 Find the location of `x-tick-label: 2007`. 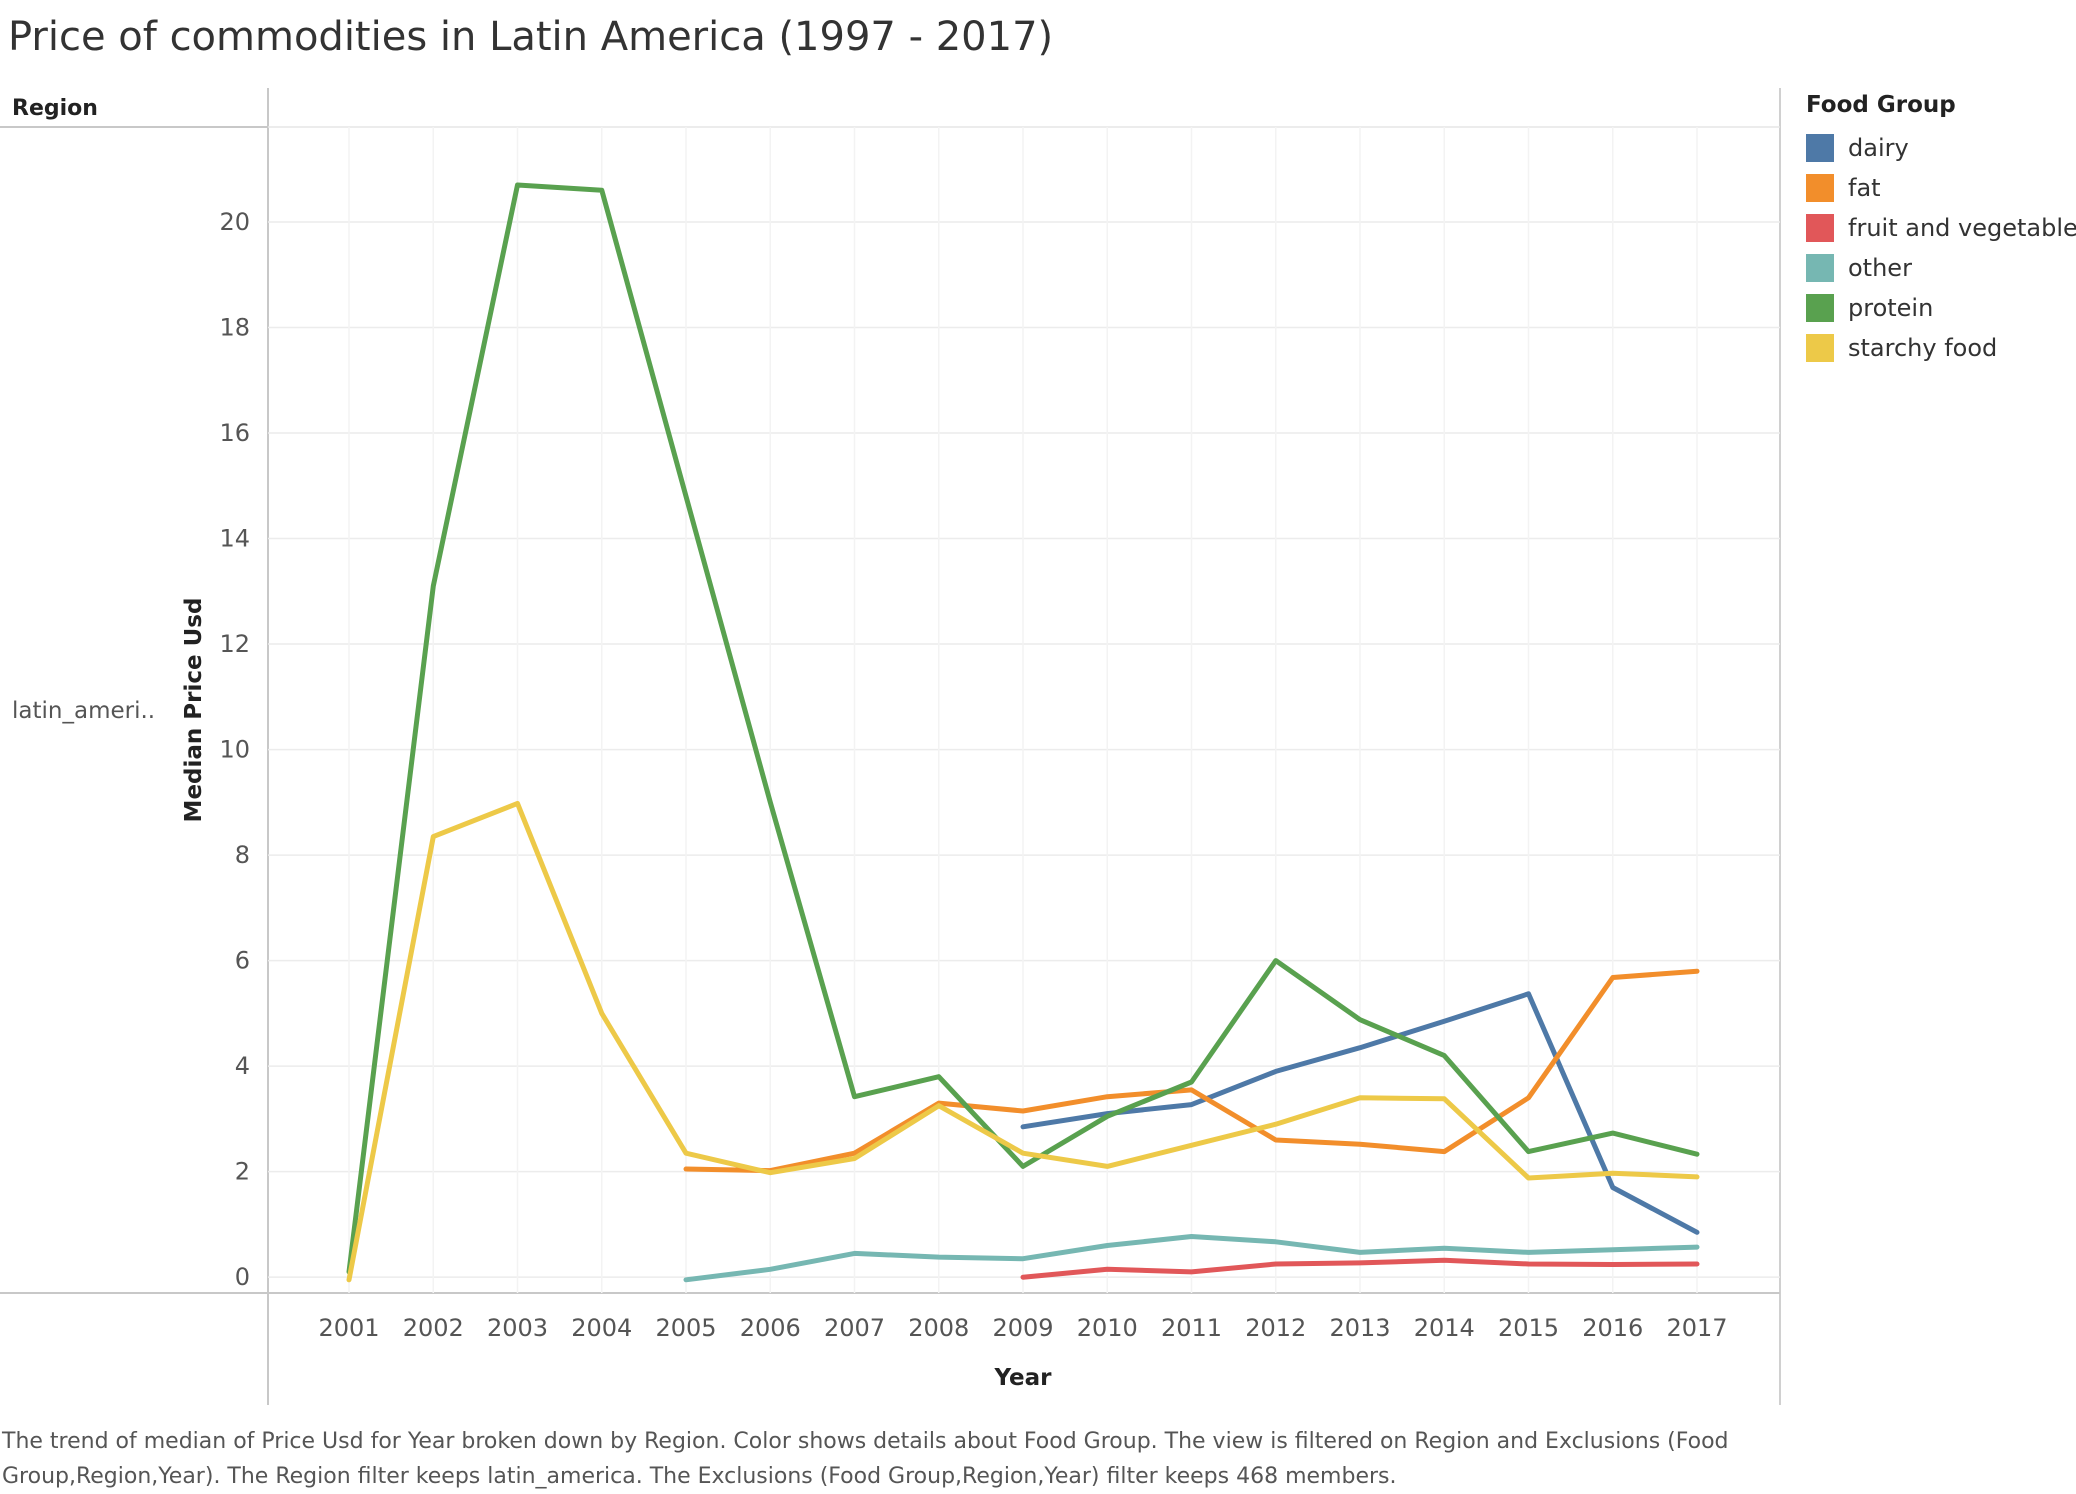

x-tick-label: 2007 is located at coordinates (854, 1328).